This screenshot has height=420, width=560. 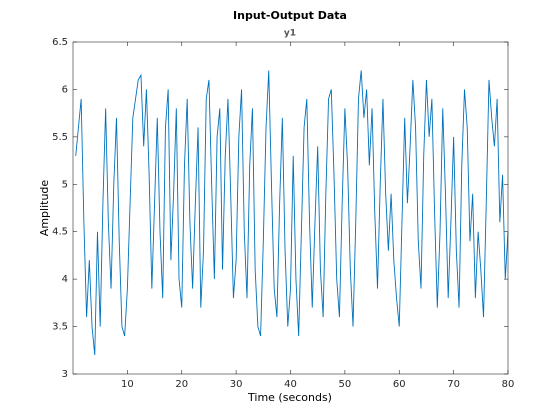 What do you see at coordinates (399, 384) in the screenshot?
I see `x-tick-label: 60` at bounding box center [399, 384].